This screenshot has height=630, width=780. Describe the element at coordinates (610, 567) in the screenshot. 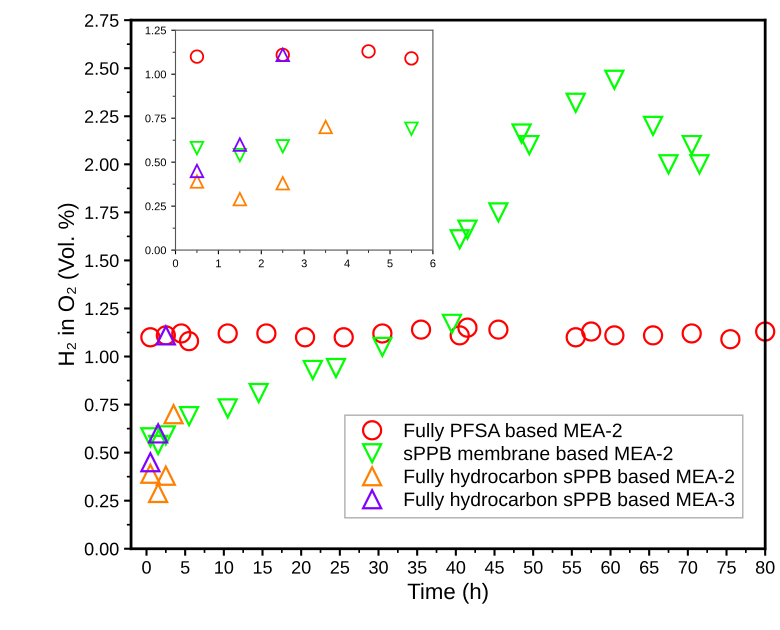

I see `x-tick-label: 60` at that location.